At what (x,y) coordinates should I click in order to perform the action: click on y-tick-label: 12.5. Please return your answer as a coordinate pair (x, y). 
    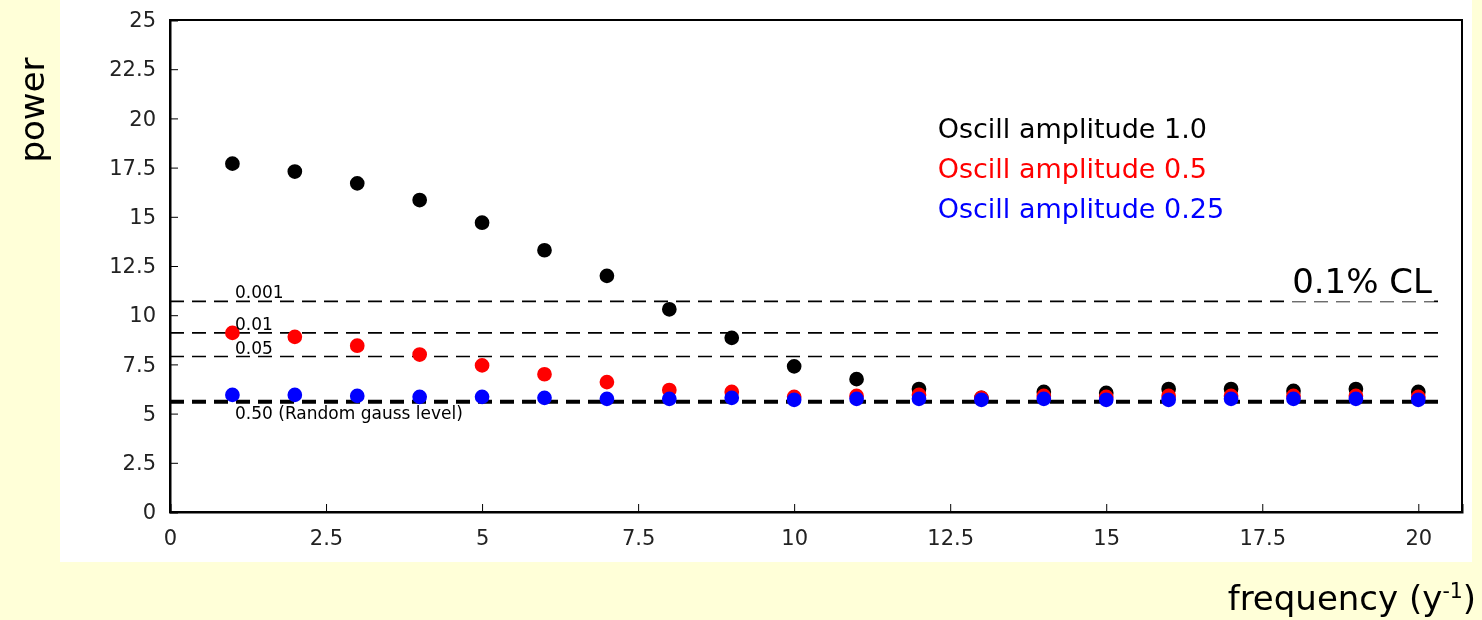
    Looking at the image, I should click on (132, 266).